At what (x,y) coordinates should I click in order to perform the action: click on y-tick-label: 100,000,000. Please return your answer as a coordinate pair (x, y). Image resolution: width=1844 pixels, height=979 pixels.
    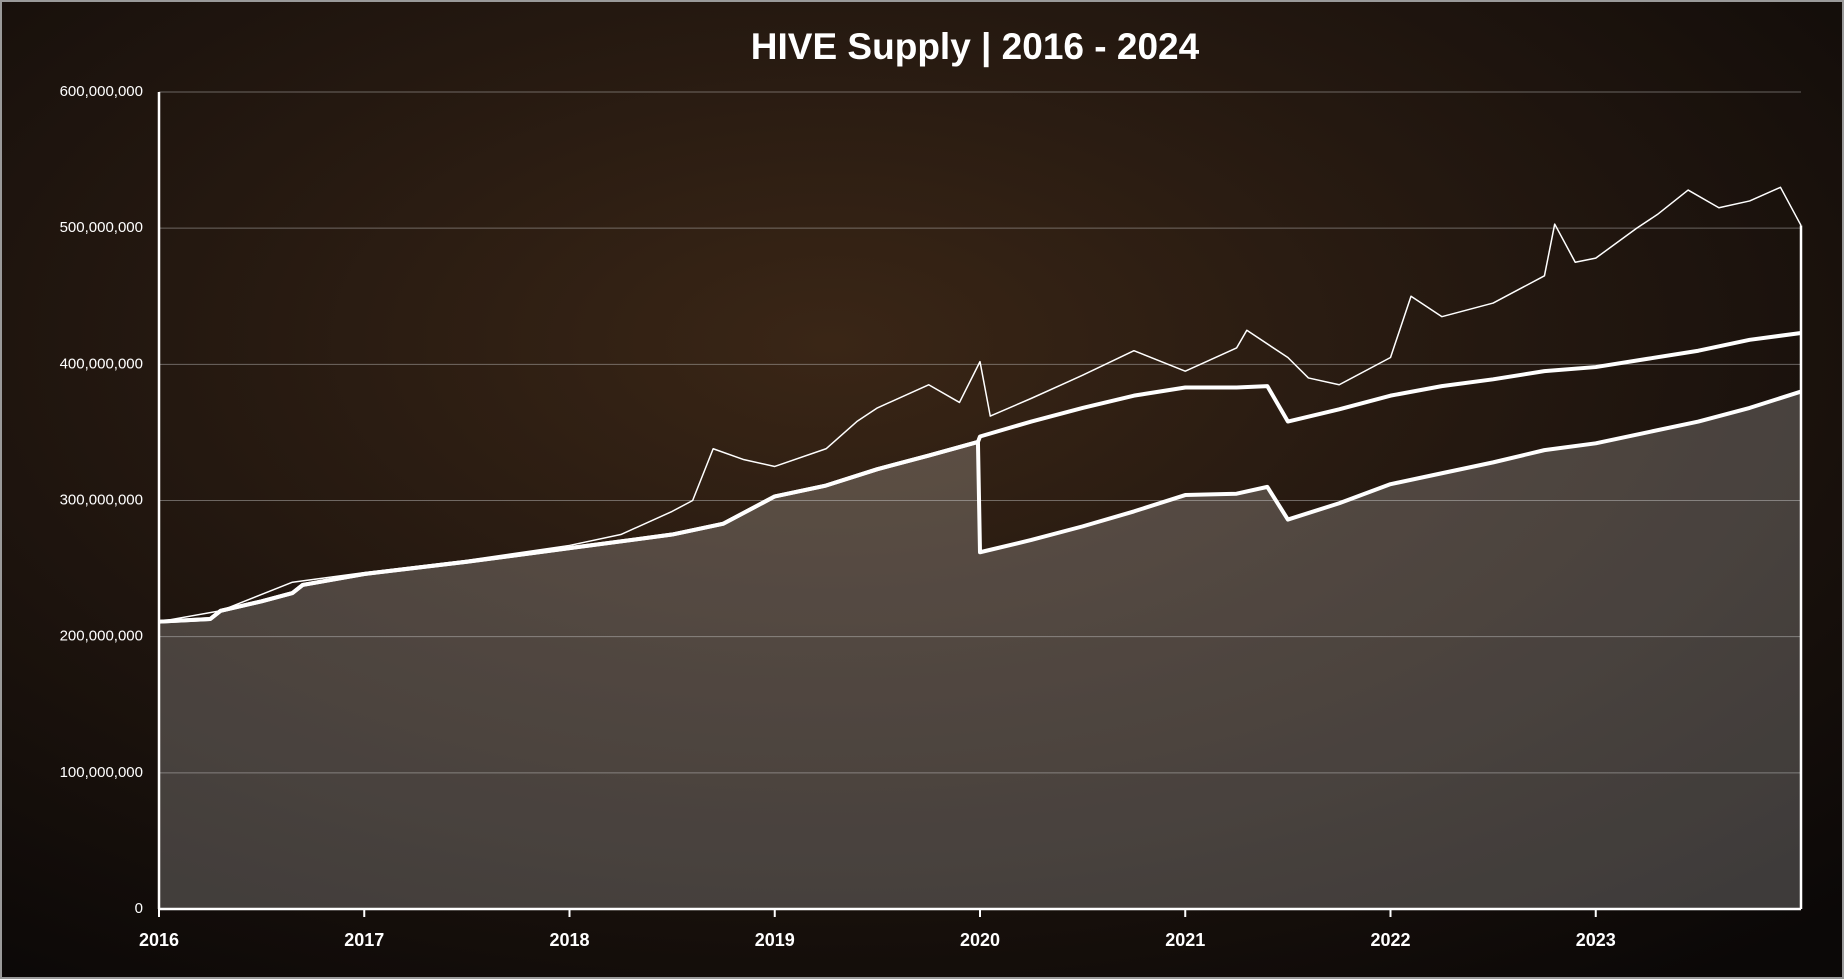
    Looking at the image, I should click on (101, 772).